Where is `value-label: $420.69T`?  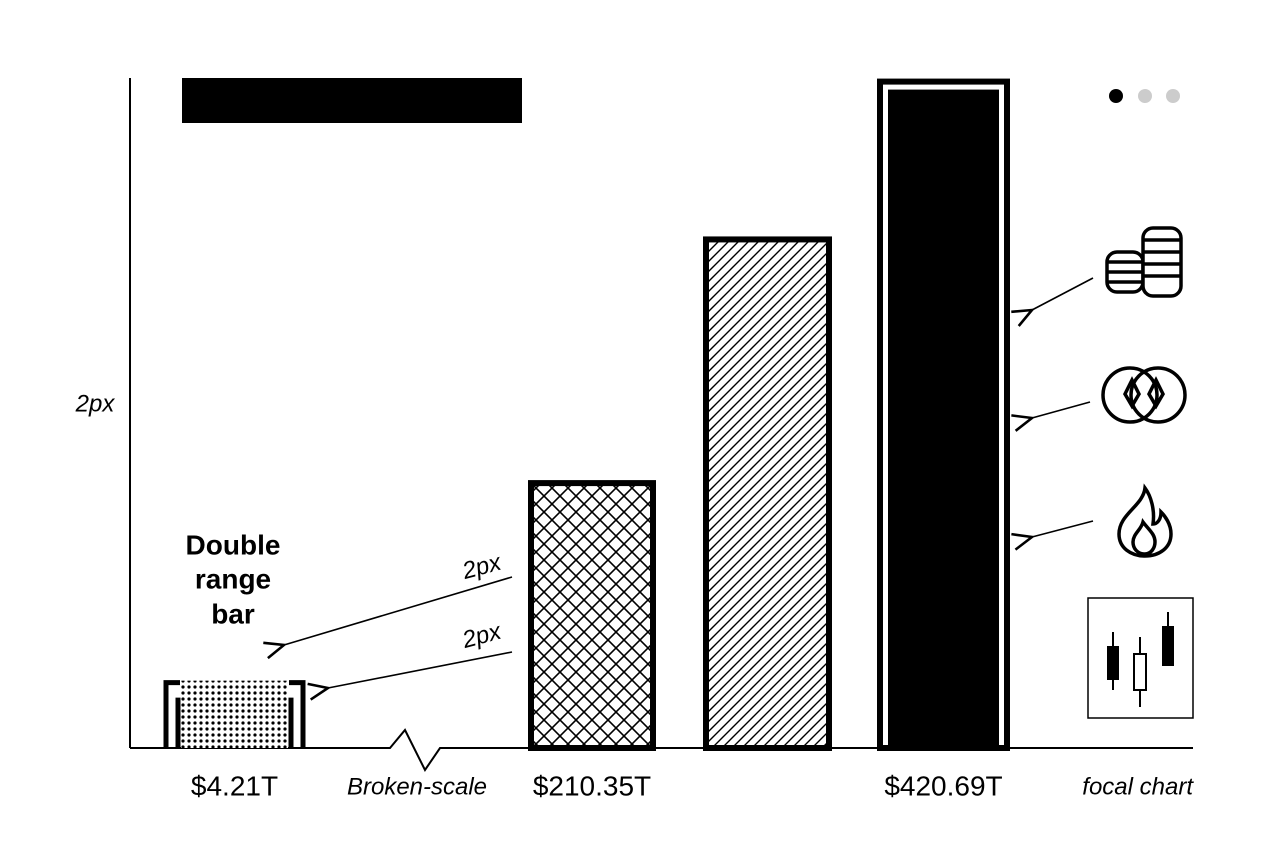
value-label: $420.69T is located at coordinates (943, 785).